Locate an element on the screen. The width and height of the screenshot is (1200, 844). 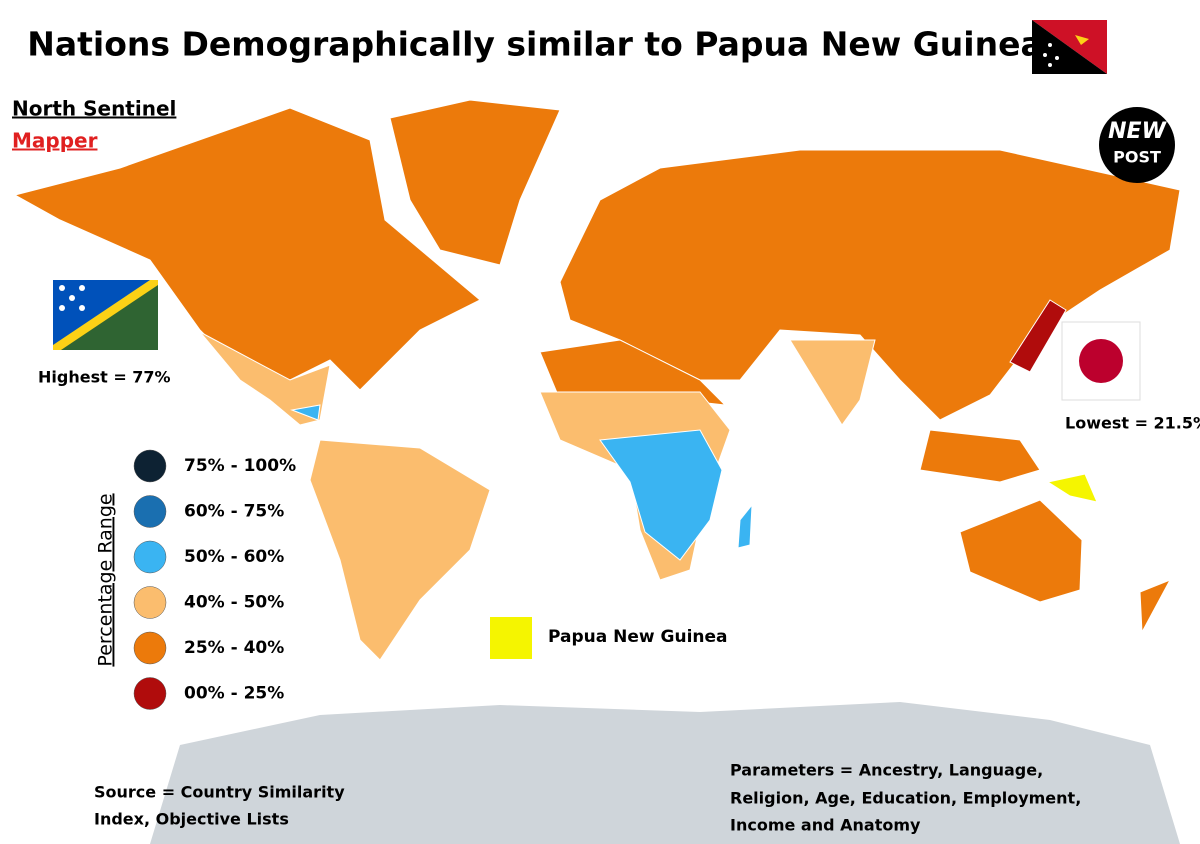
legend-label: 25% - 40% is located at coordinates (234, 648).